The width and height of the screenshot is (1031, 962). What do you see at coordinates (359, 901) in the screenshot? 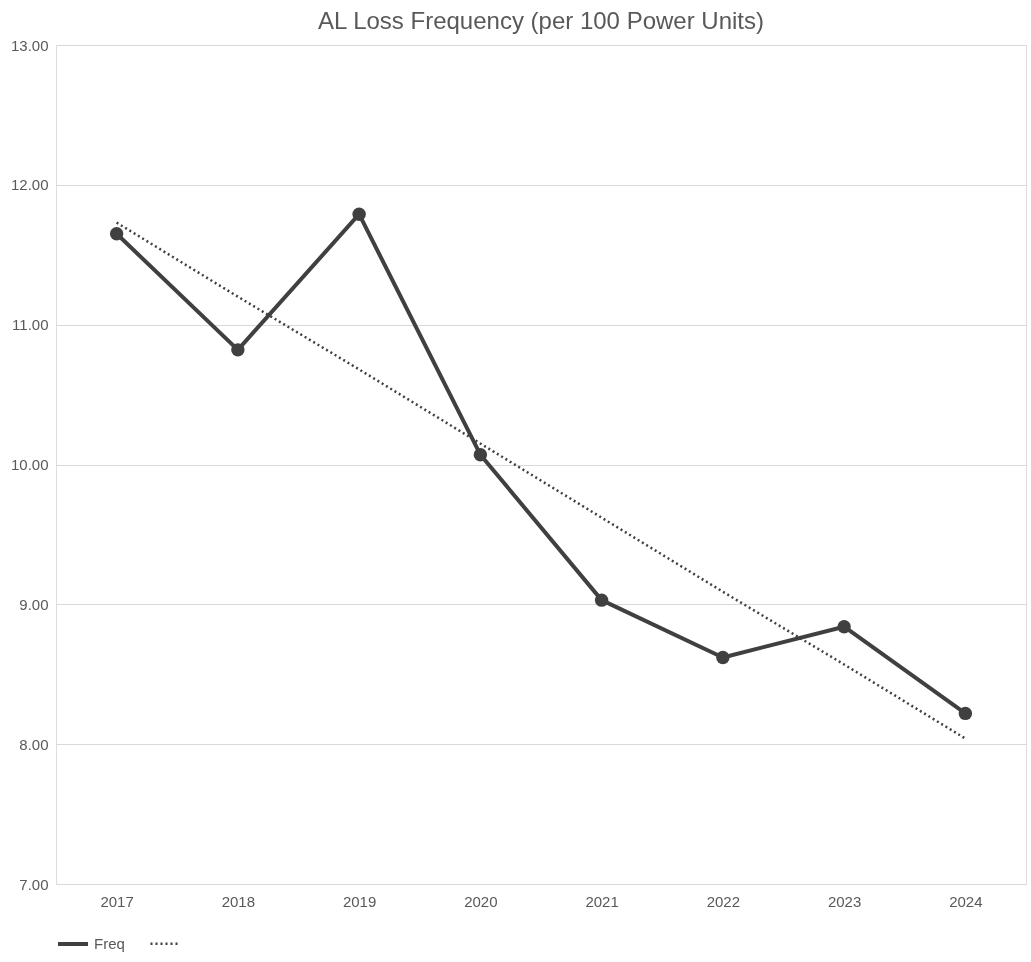
I see `x-tick-label: 2019` at bounding box center [359, 901].